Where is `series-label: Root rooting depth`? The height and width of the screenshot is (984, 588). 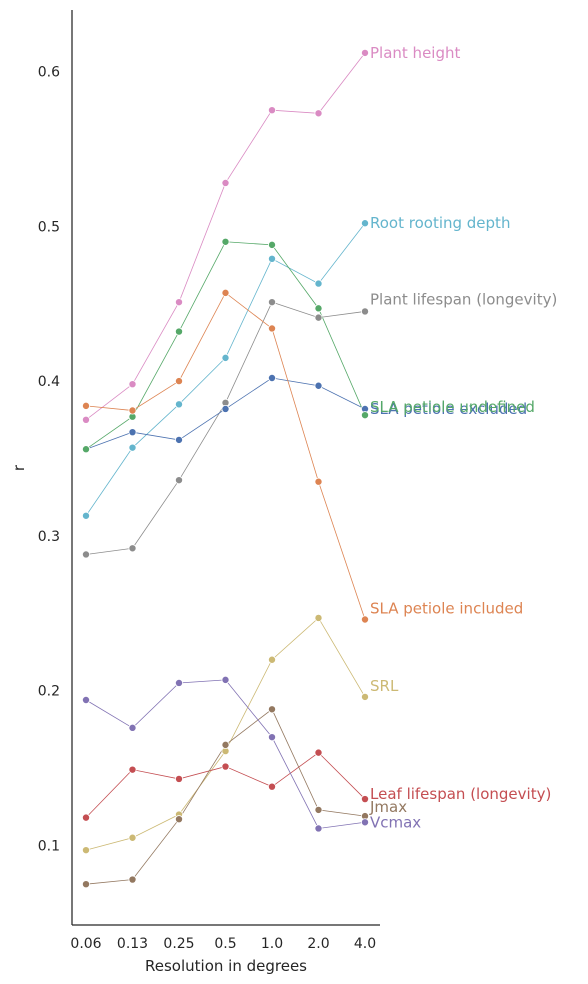 series-label: Root rooting depth is located at coordinates (440, 223).